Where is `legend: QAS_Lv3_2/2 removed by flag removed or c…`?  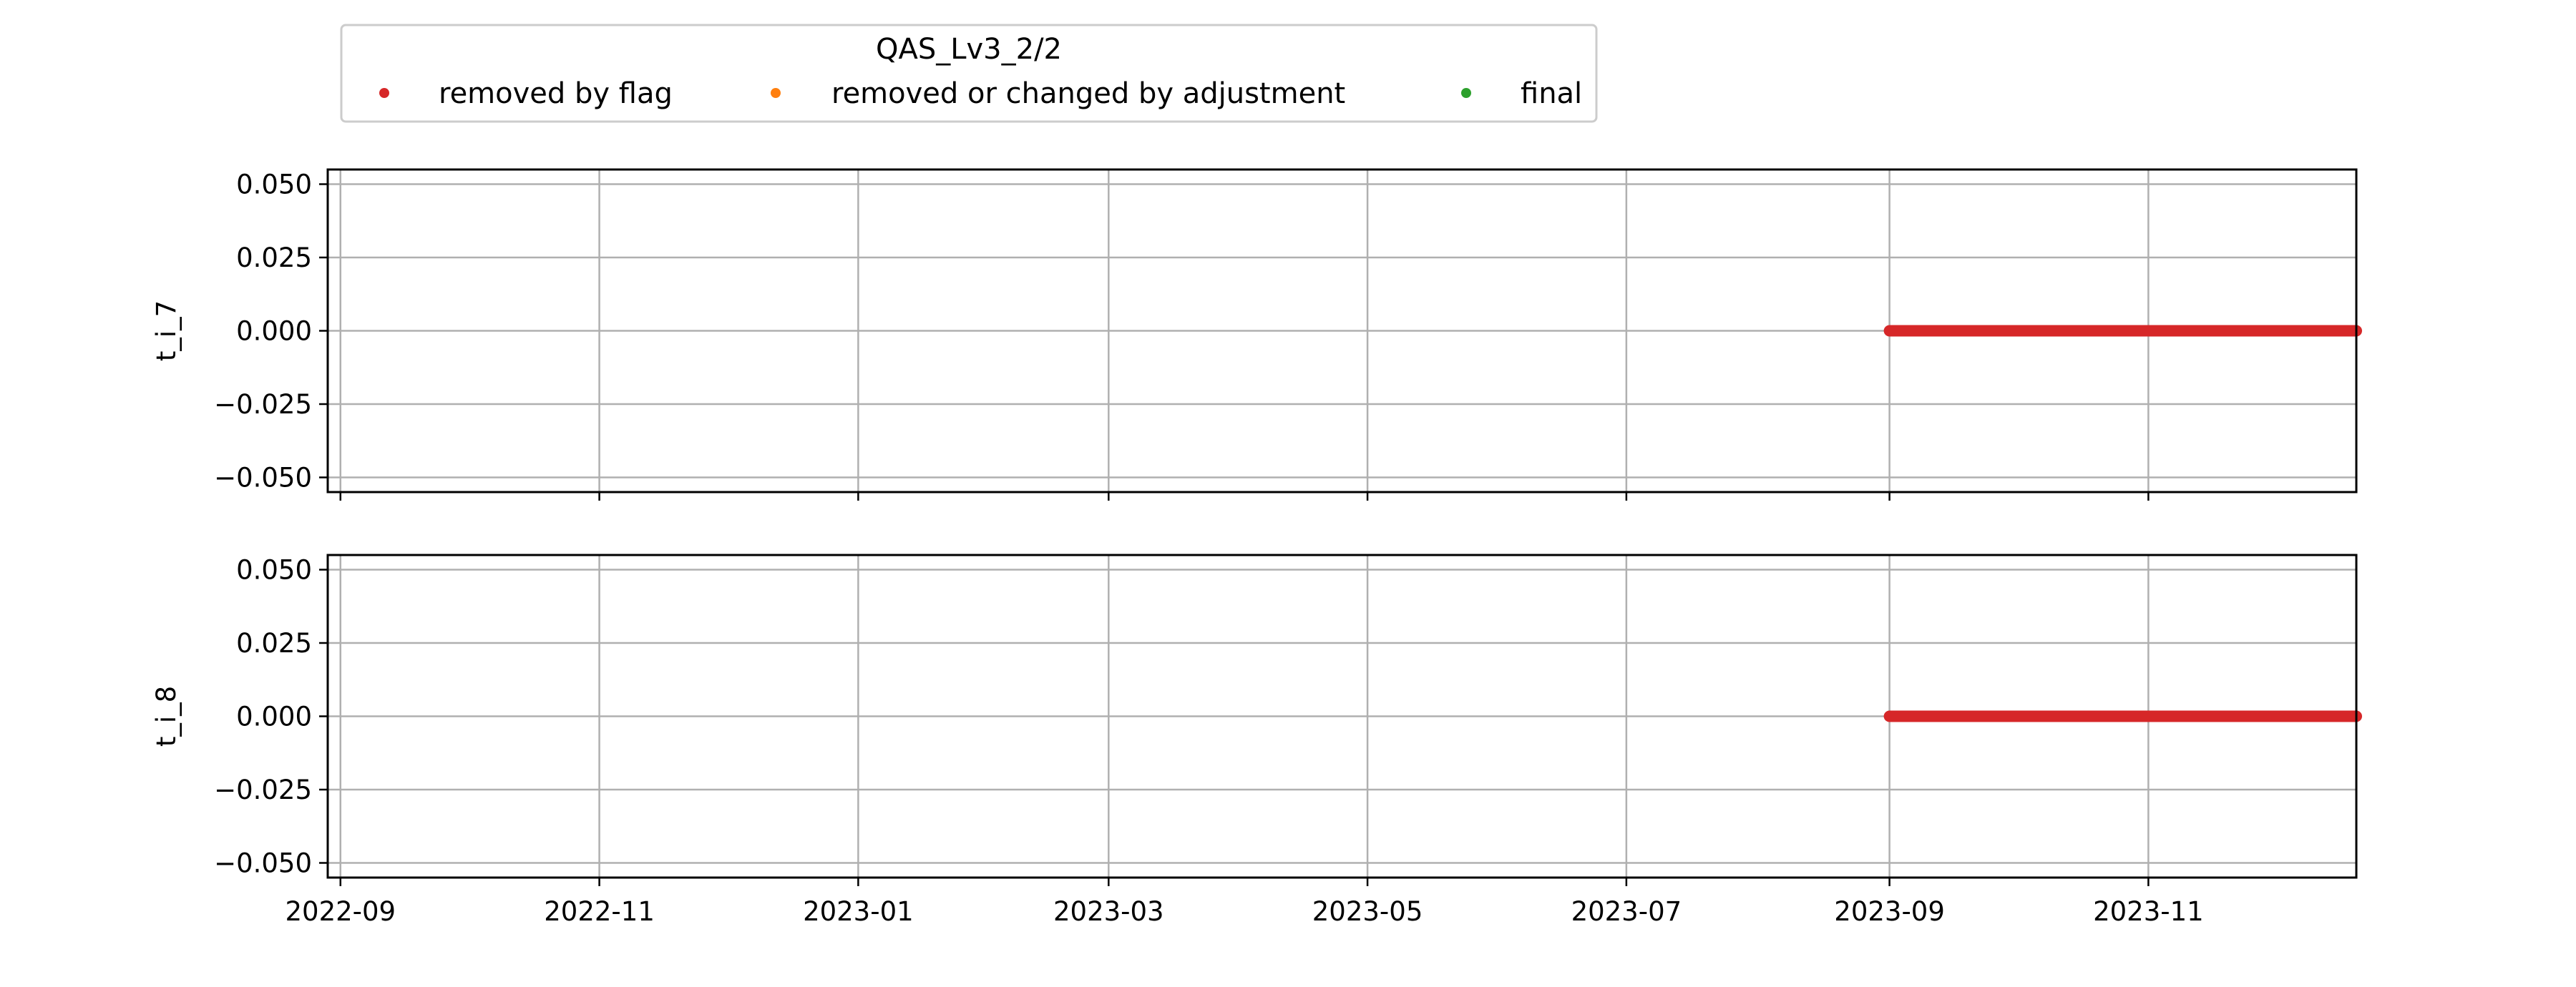 legend: QAS_Lv3_2/2 removed by flag removed or c… is located at coordinates (969, 73).